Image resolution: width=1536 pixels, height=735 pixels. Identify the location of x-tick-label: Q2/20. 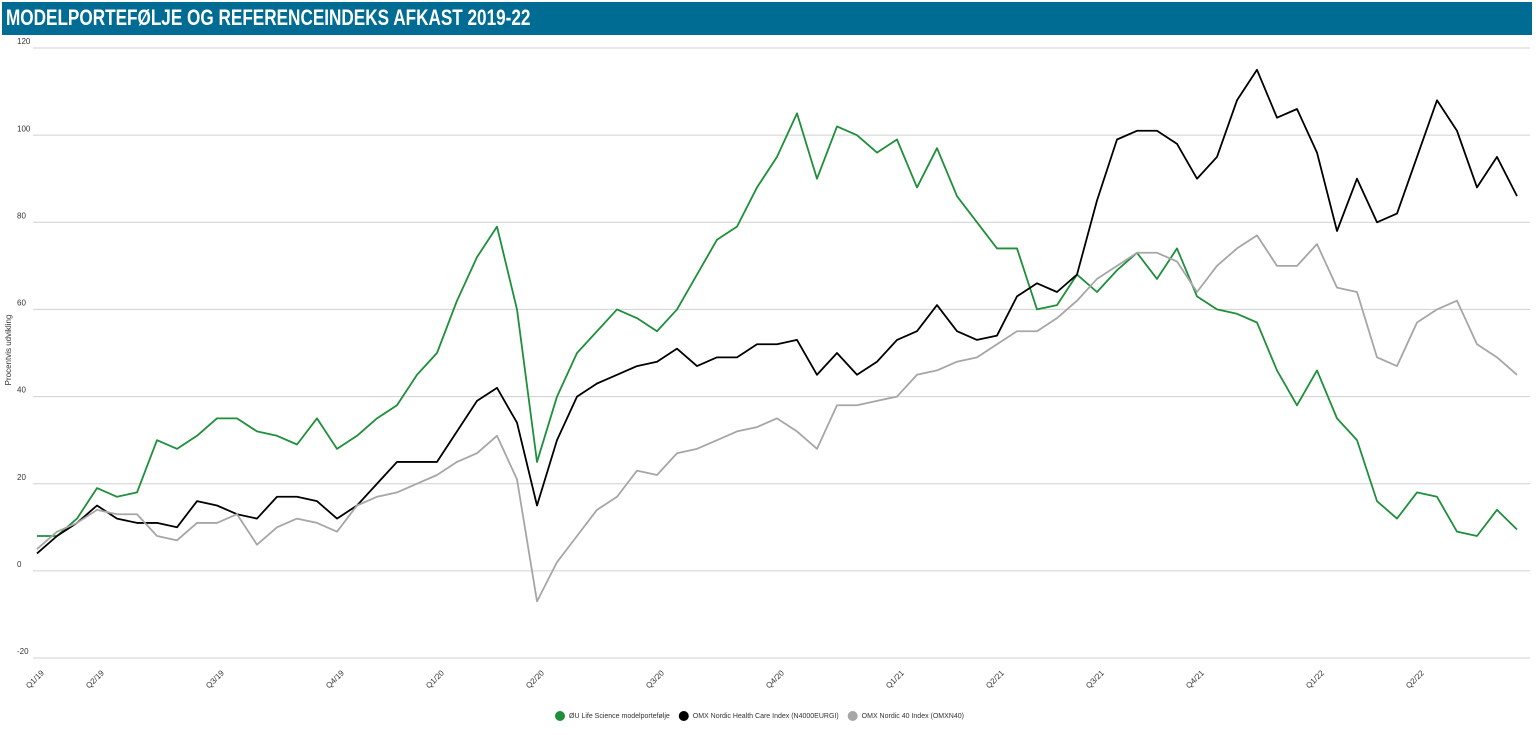
(535, 679).